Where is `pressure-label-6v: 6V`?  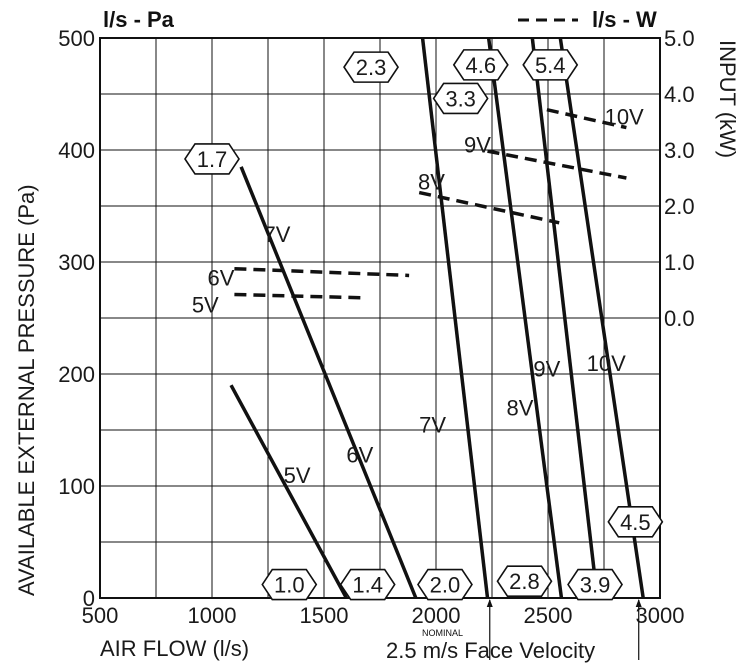 pressure-label-6v: 6V is located at coordinates (359, 455).